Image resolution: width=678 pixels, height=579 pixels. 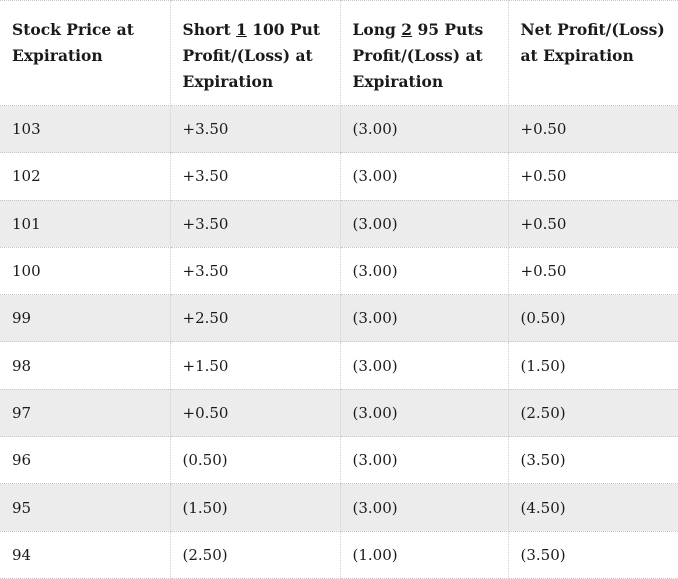 I want to click on cell-stock-price: 101, so click(x=85, y=224).